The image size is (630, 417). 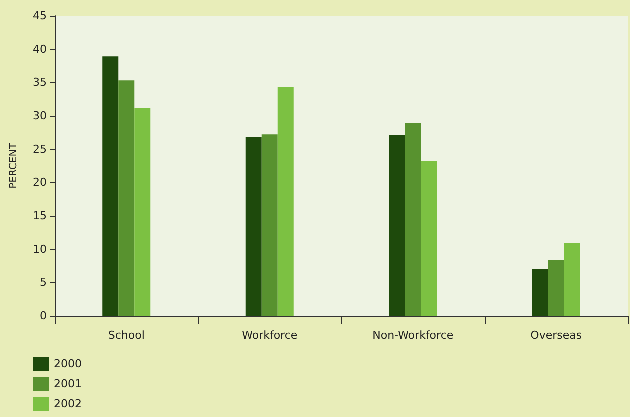 I want to click on x-tick-label: Overseas, so click(x=556, y=335).